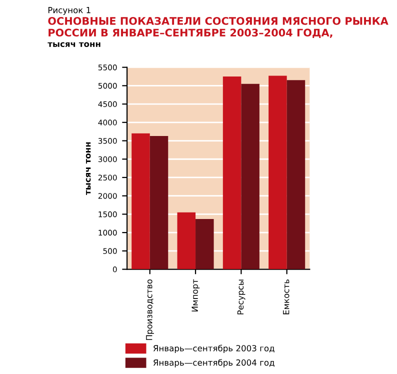 The image size is (397, 374). Describe the element at coordinates (69, 11) in the screenshot. I see `text: Рисунок 1` at that location.